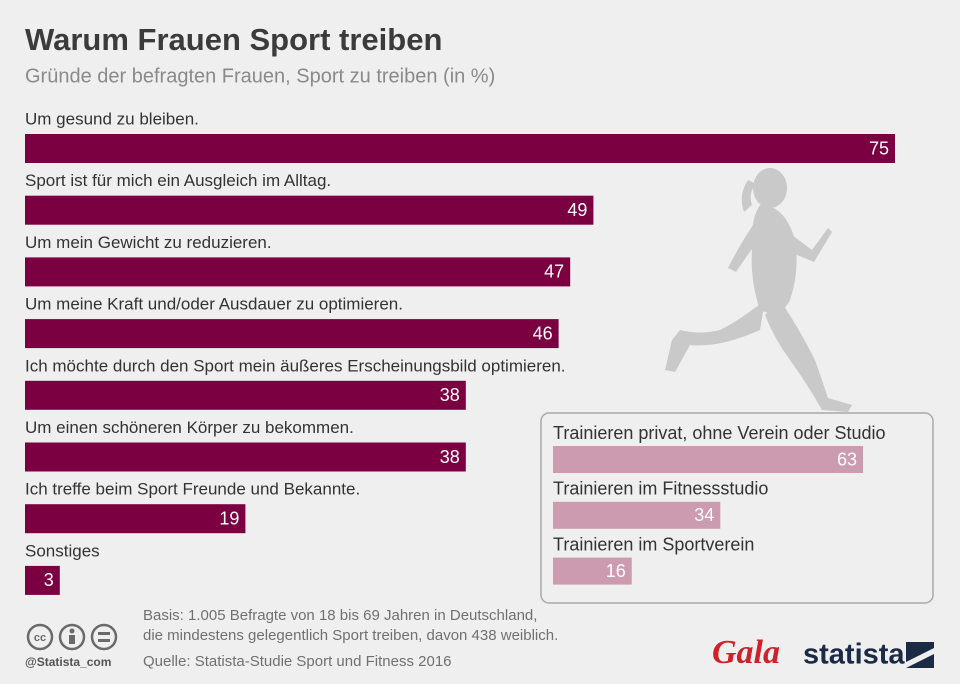 The height and width of the screenshot is (684, 960). I want to click on value-label: 75, so click(879, 148).